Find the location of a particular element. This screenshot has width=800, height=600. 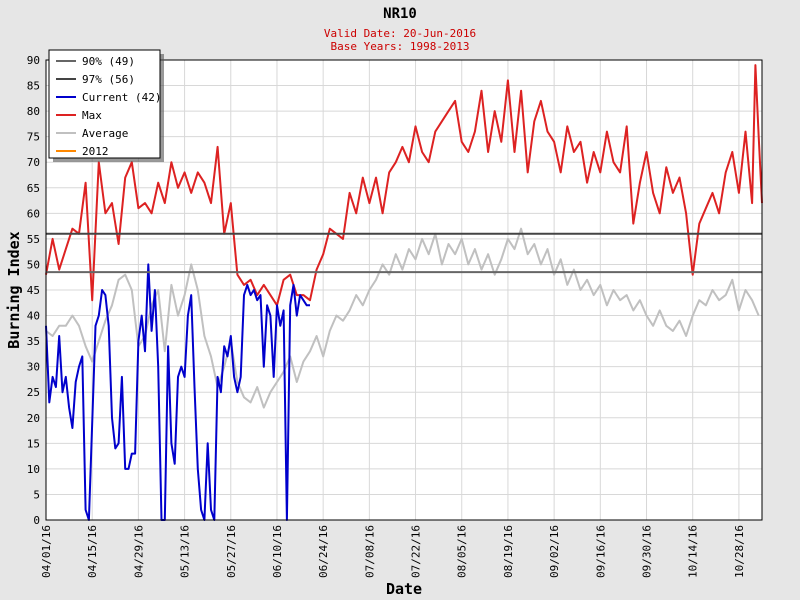

y-tick-label: 0 is located at coordinates (36, 520).